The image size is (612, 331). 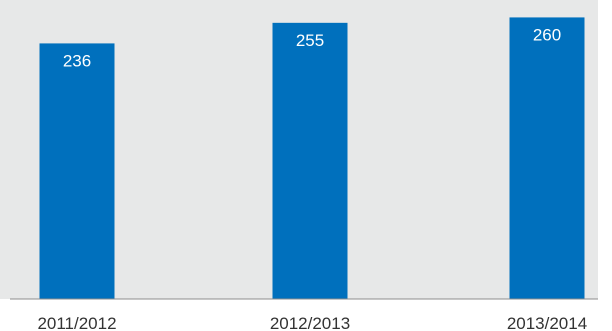 I want to click on bar-2013-2014, so click(x=547, y=158).